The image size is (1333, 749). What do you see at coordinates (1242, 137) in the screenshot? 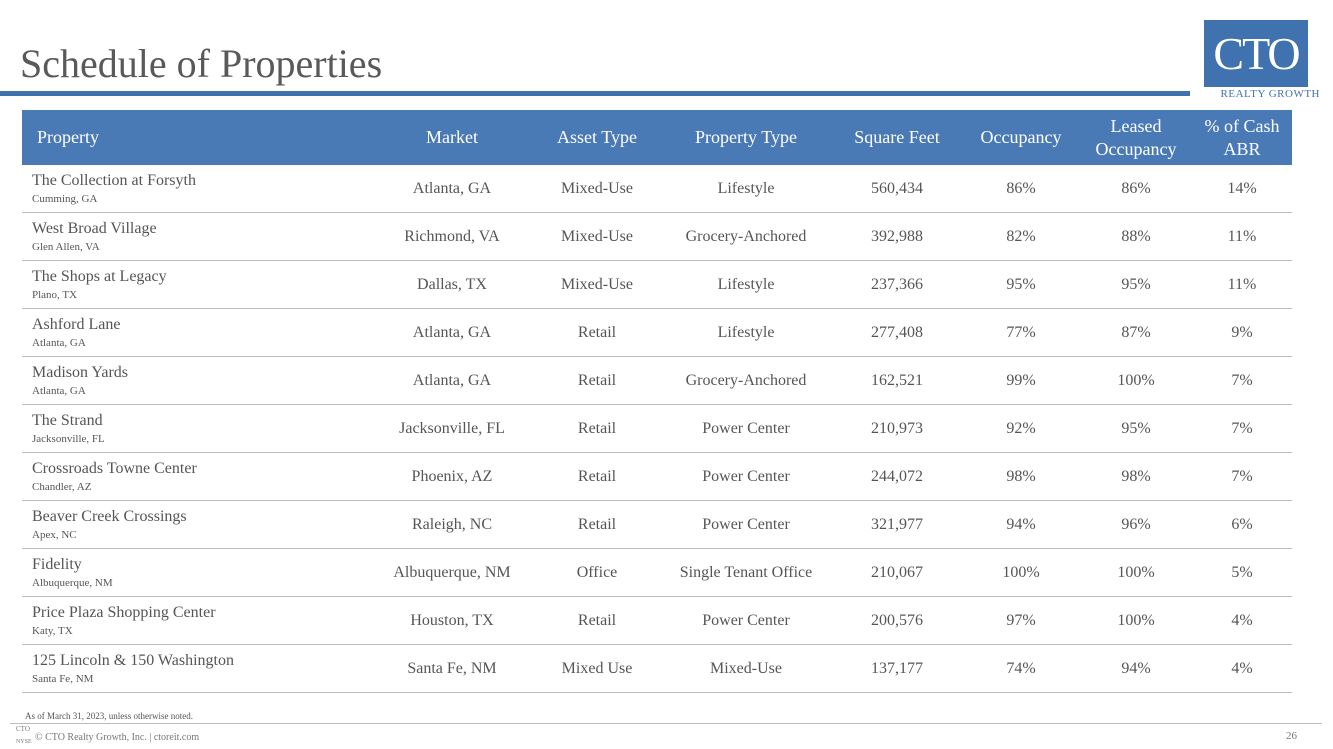
I see `column-header: % of Cash ABR` at bounding box center [1242, 137].